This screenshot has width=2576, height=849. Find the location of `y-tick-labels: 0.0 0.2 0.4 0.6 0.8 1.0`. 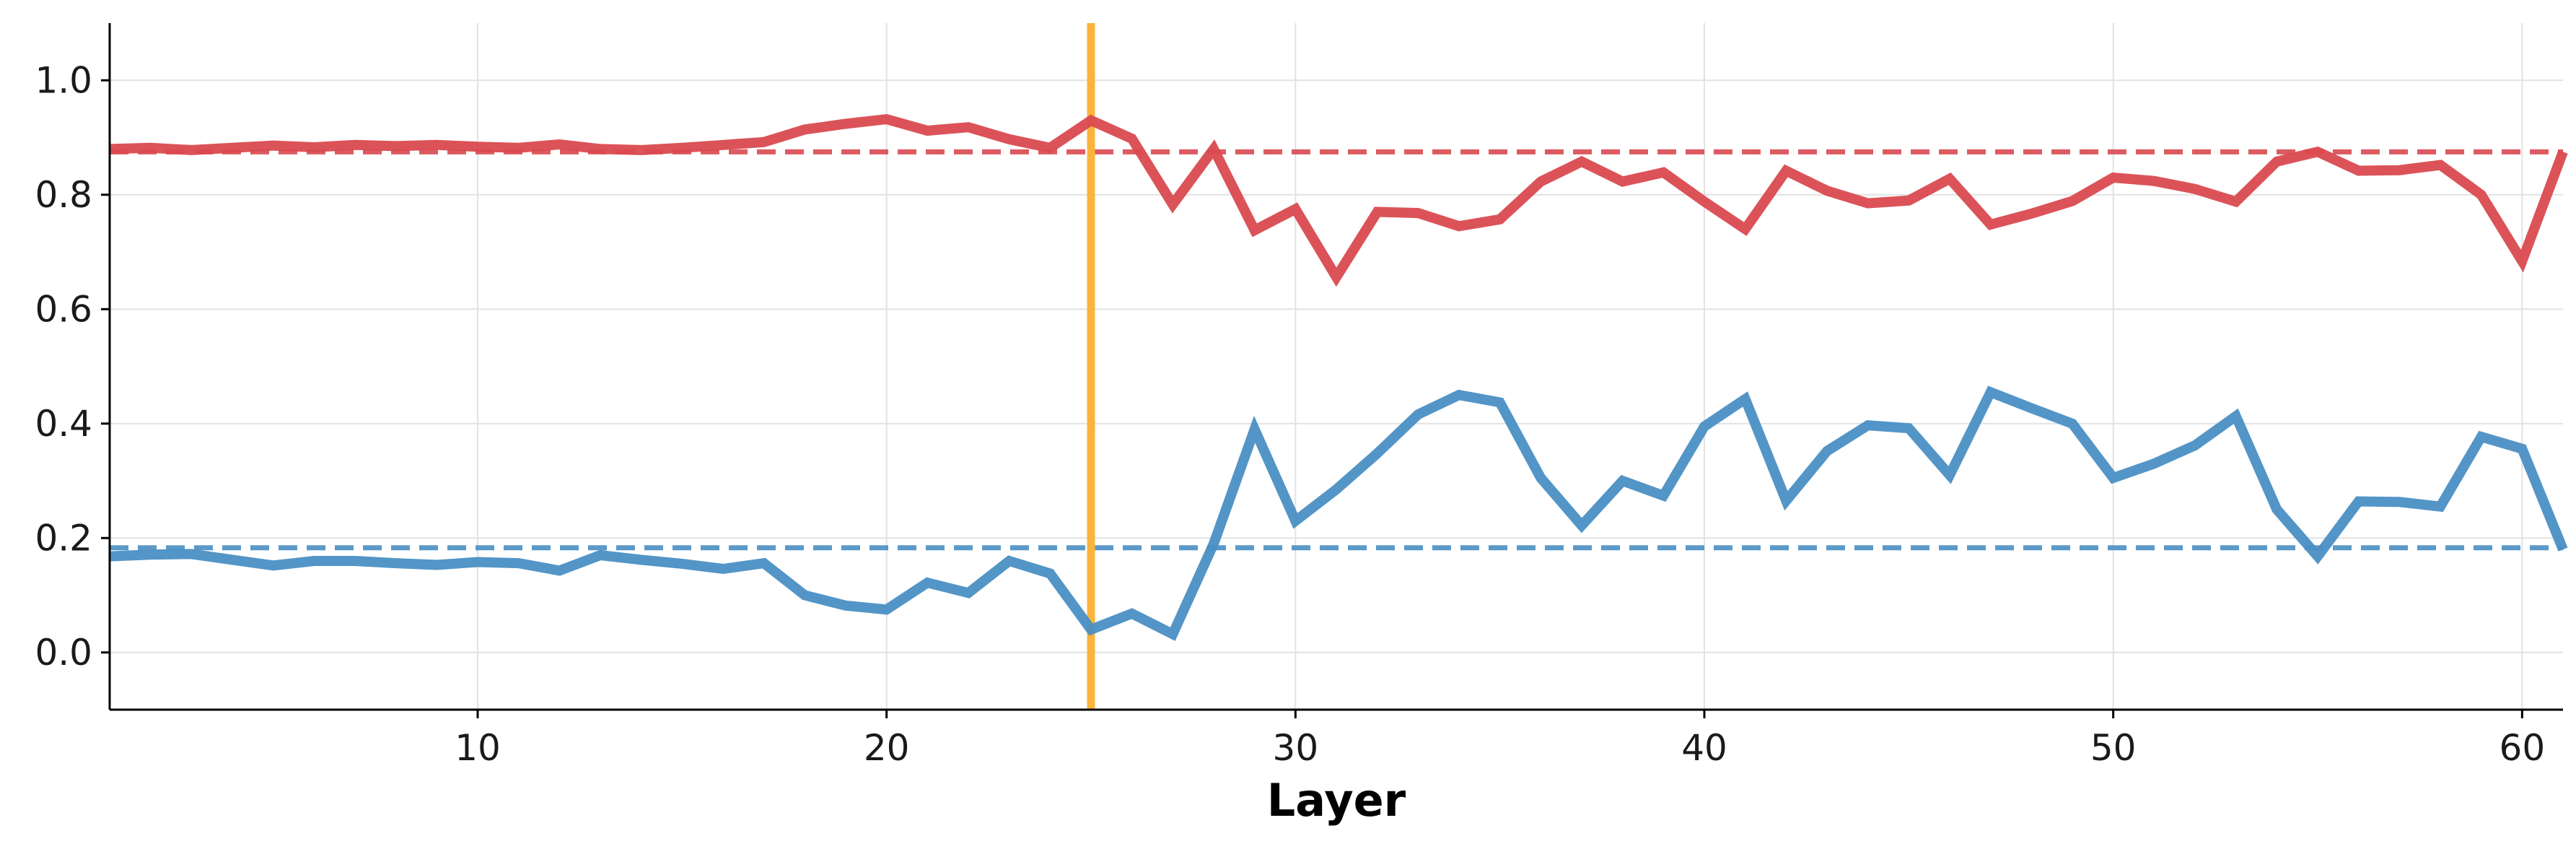

y-tick-labels: 0.0 0.2 0.4 0.6 0.8 1.0 is located at coordinates (63, 367).